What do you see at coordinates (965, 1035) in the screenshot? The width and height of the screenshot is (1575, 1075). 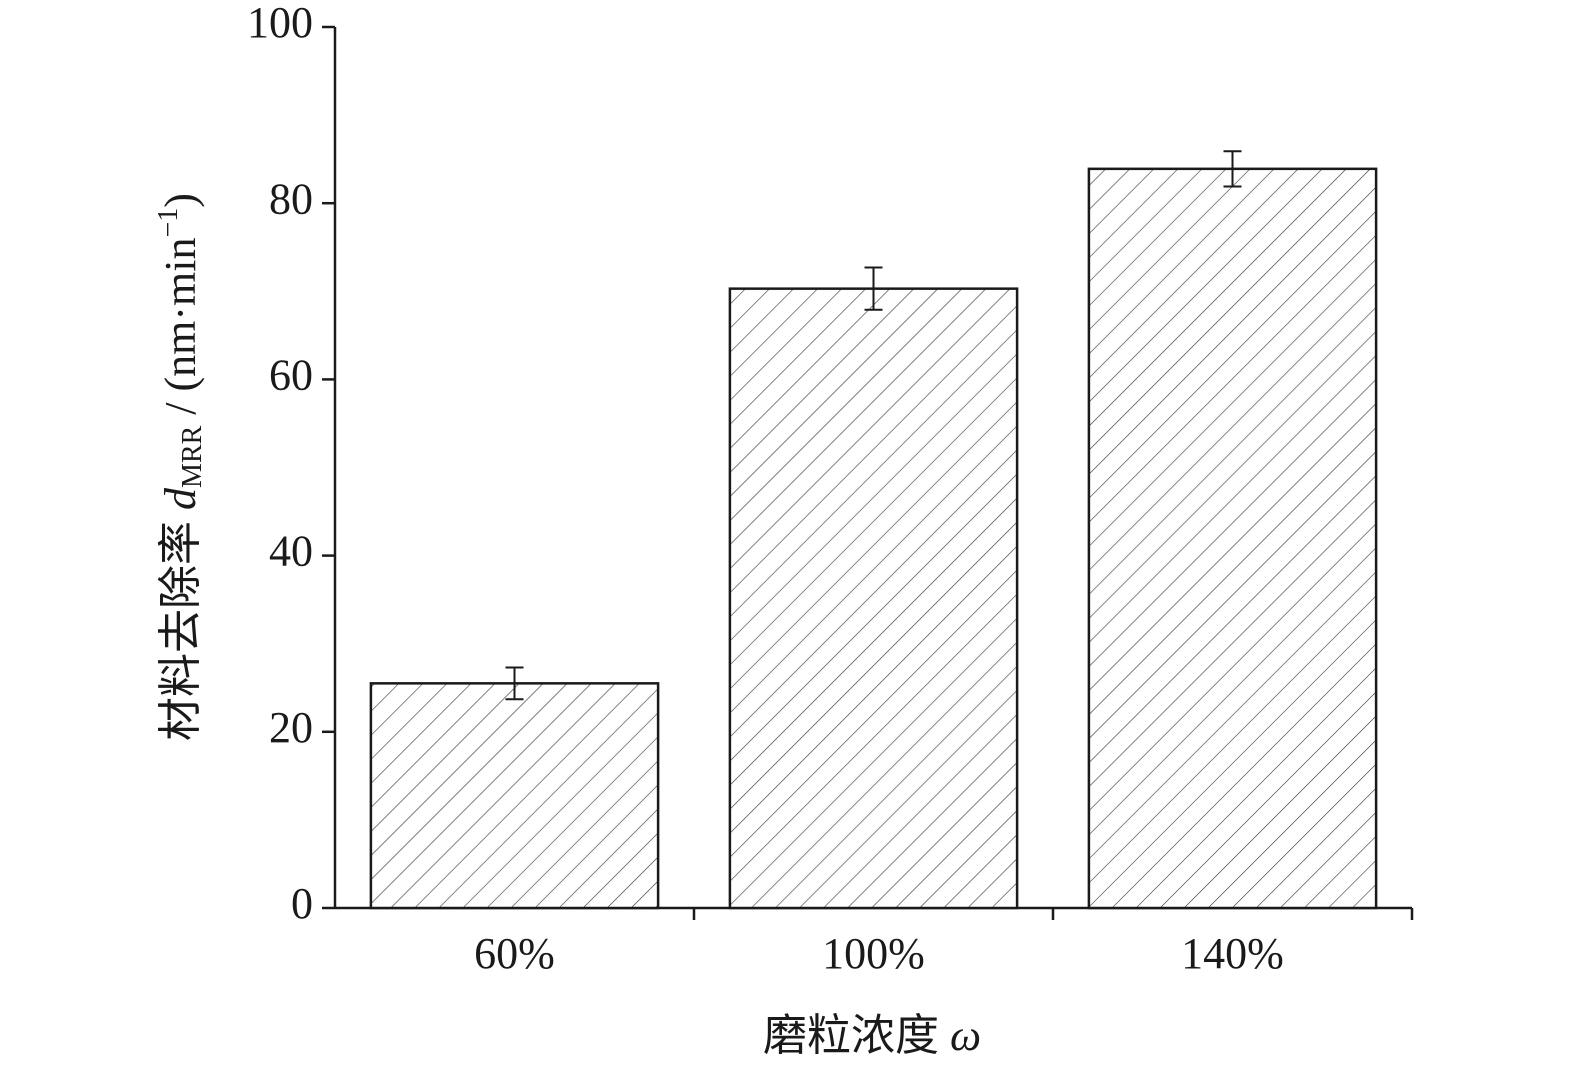 I see `x-label-symbol: ω` at bounding box center [965, 1035].